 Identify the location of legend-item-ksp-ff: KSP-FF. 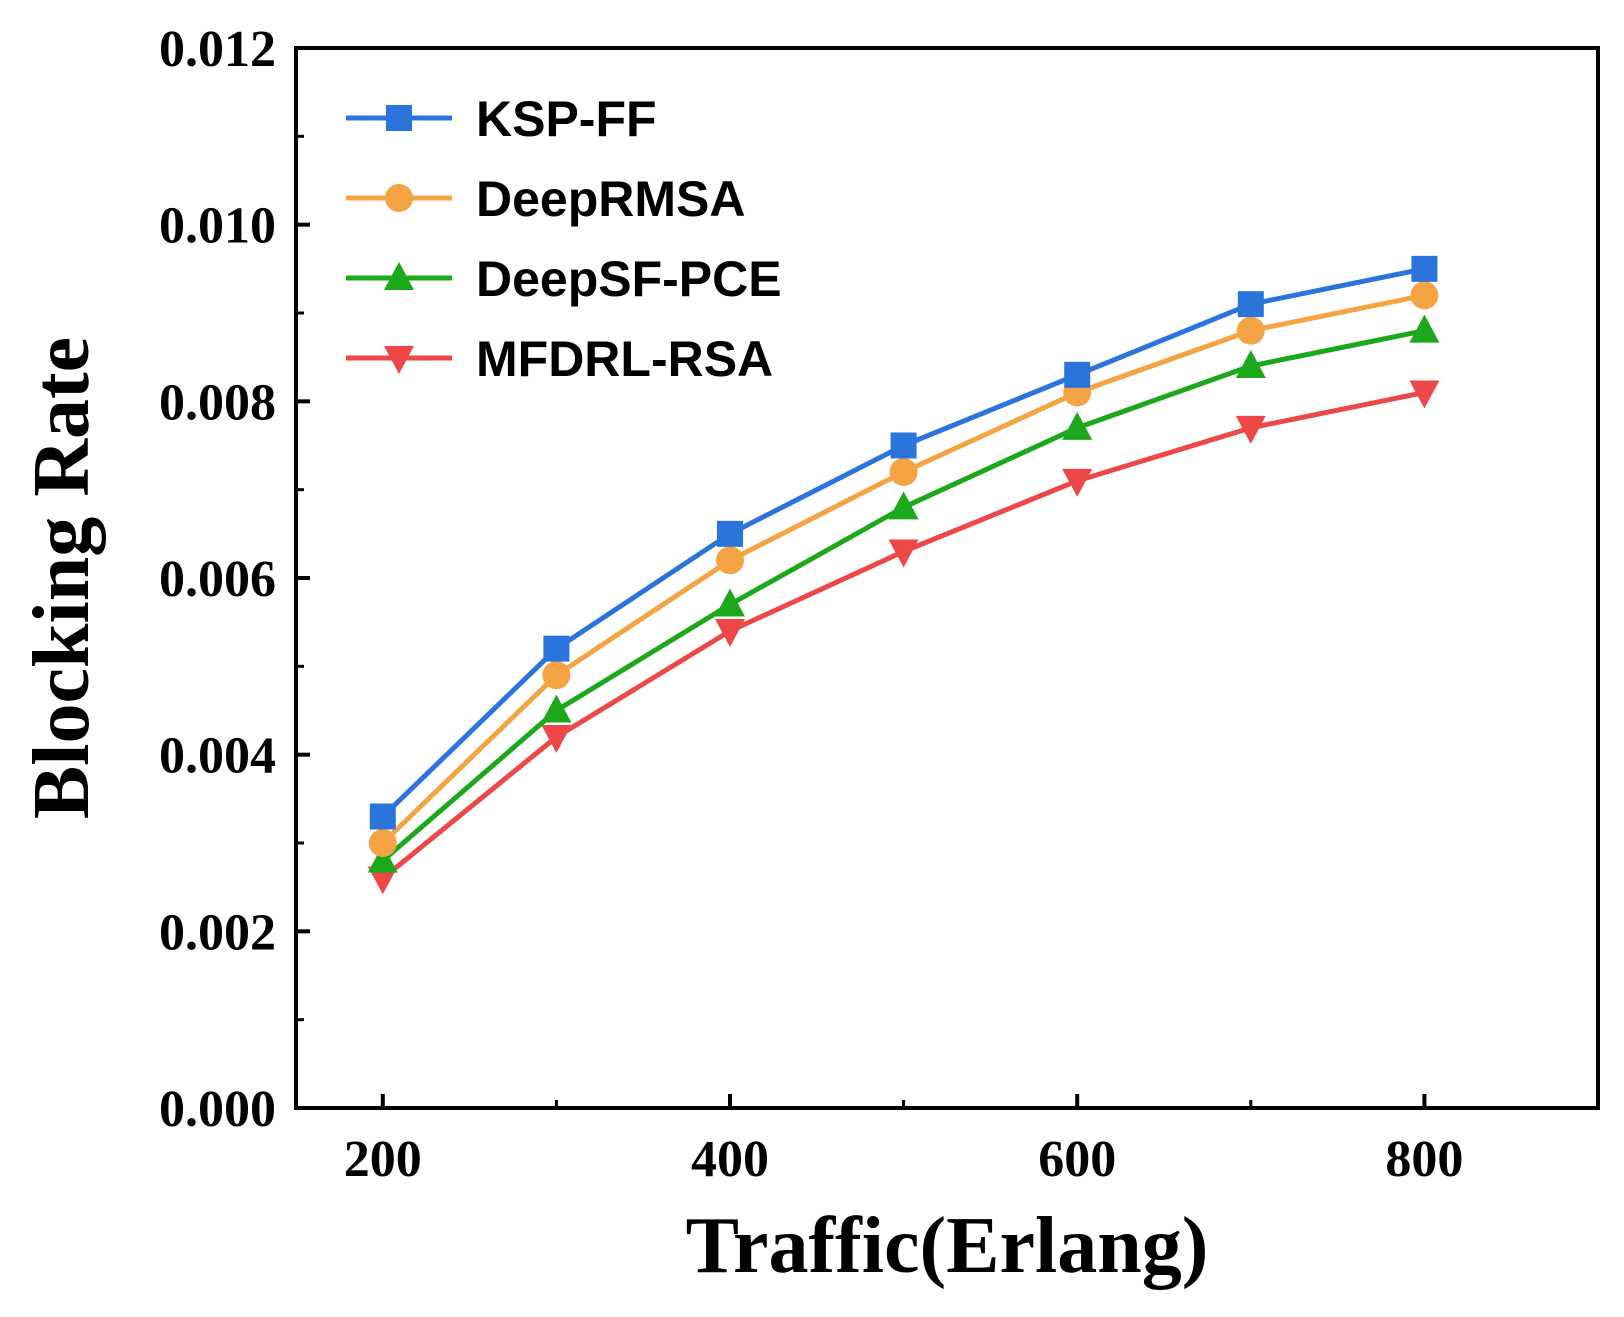
(501, 119).